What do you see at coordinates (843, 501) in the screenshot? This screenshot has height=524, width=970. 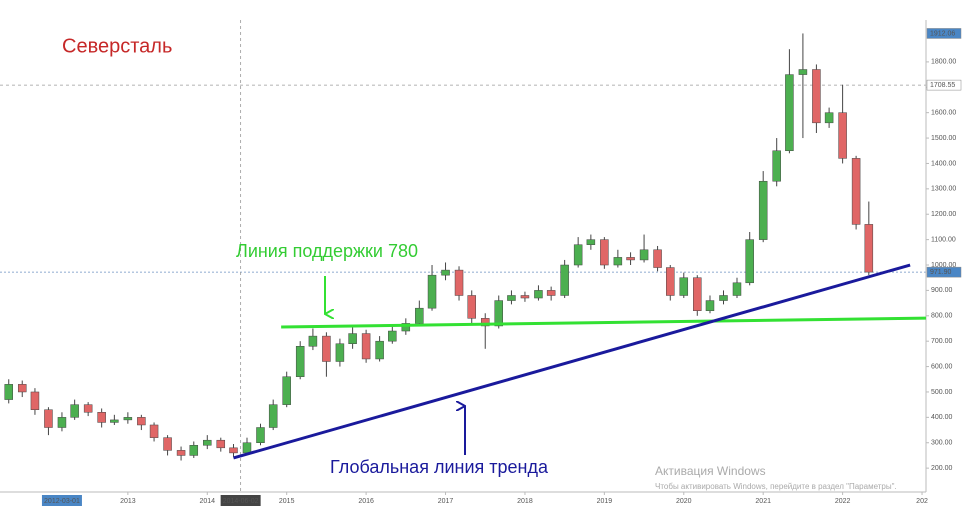 I see `x-tick-label: 2022` at bounding box center [843, 501].